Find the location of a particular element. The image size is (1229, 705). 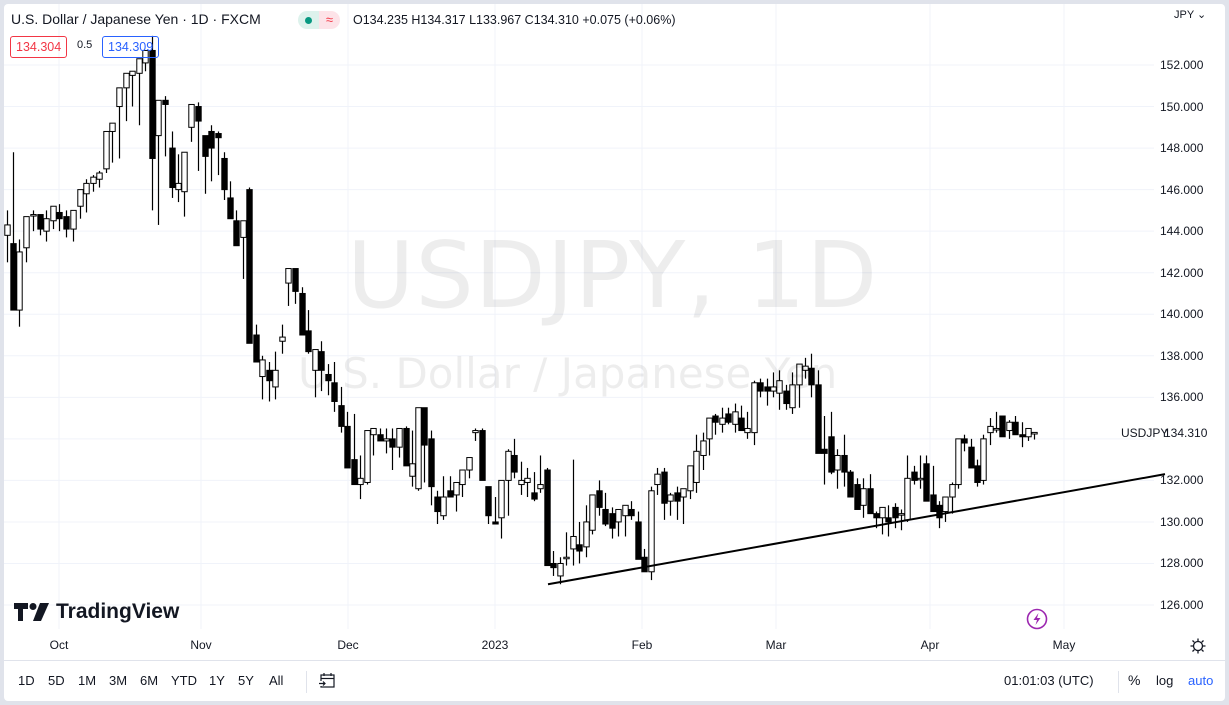

tradingview-logo: TradingView is located at coordinates (96, 612).